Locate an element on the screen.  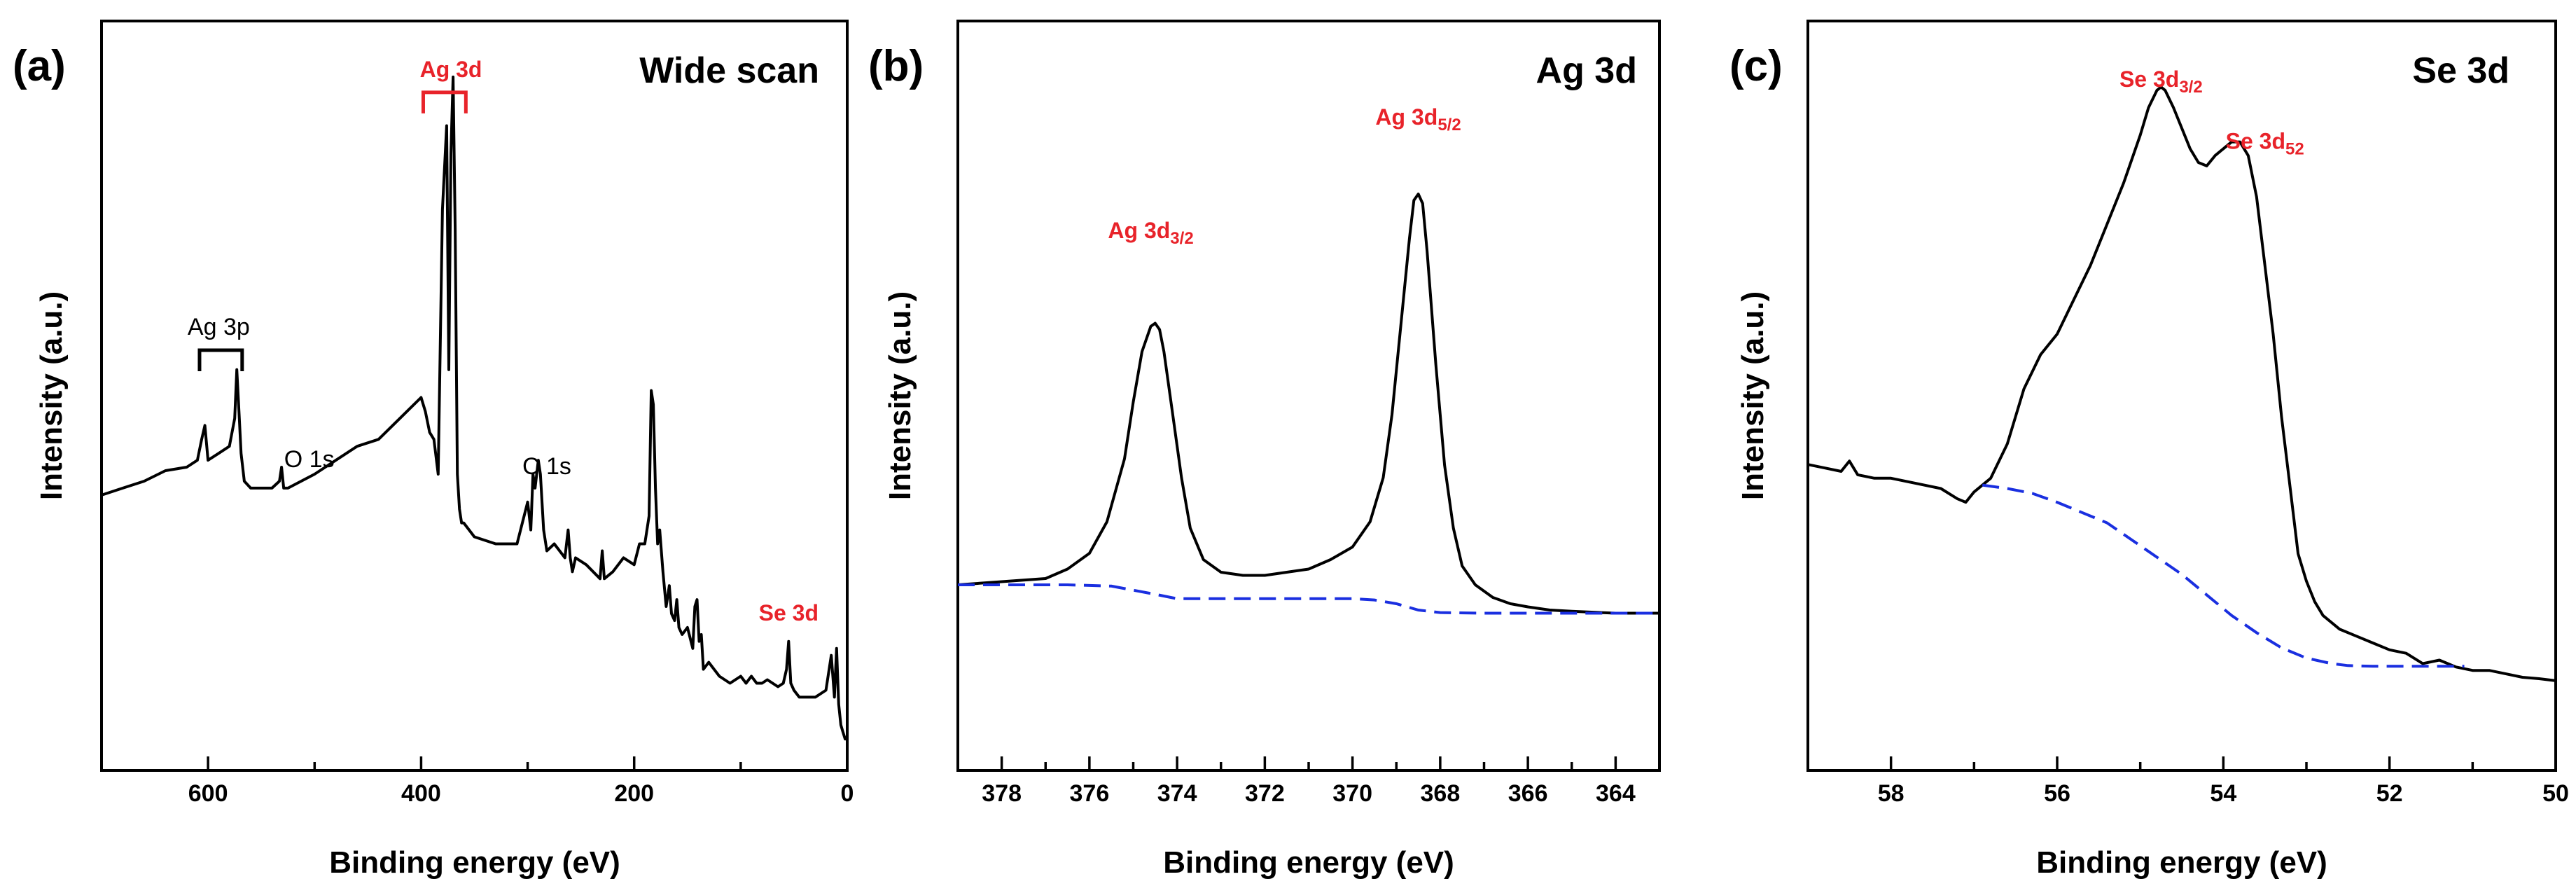
panel-c-title: Se 3d is located at coordinates (2460, 71).